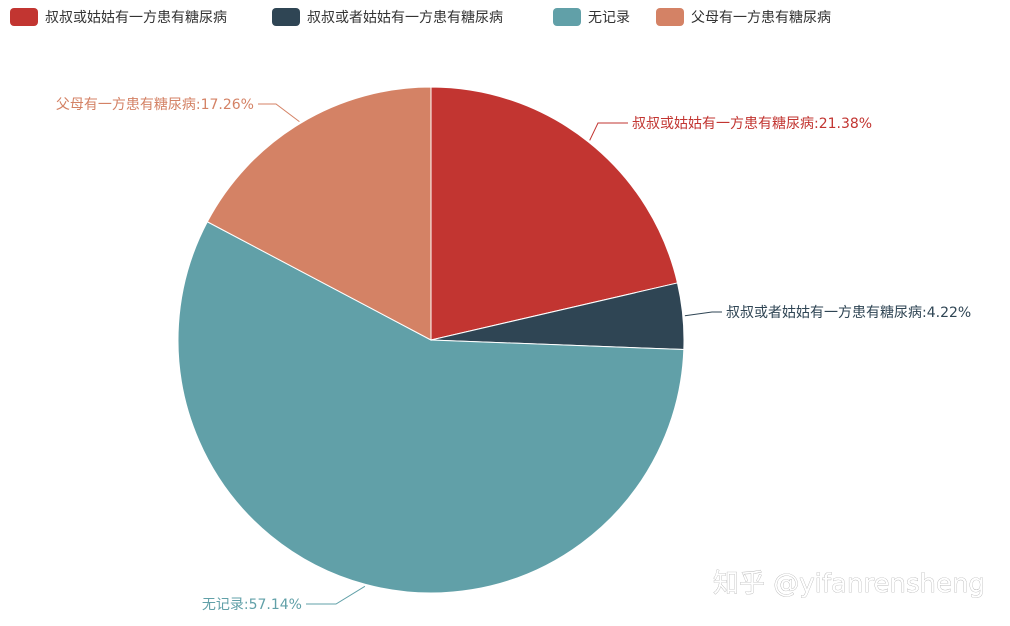 The image size is (1010, 626). I want to click on legend-item: 无记录, so click(591, 17).